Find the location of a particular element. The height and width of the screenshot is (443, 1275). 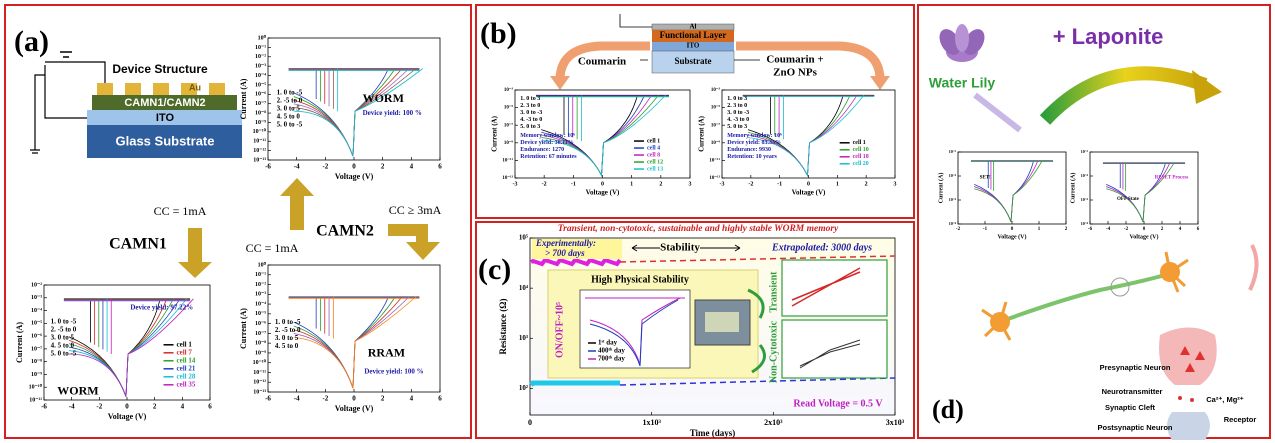

flower-petal is located at coordinates (962, 38).